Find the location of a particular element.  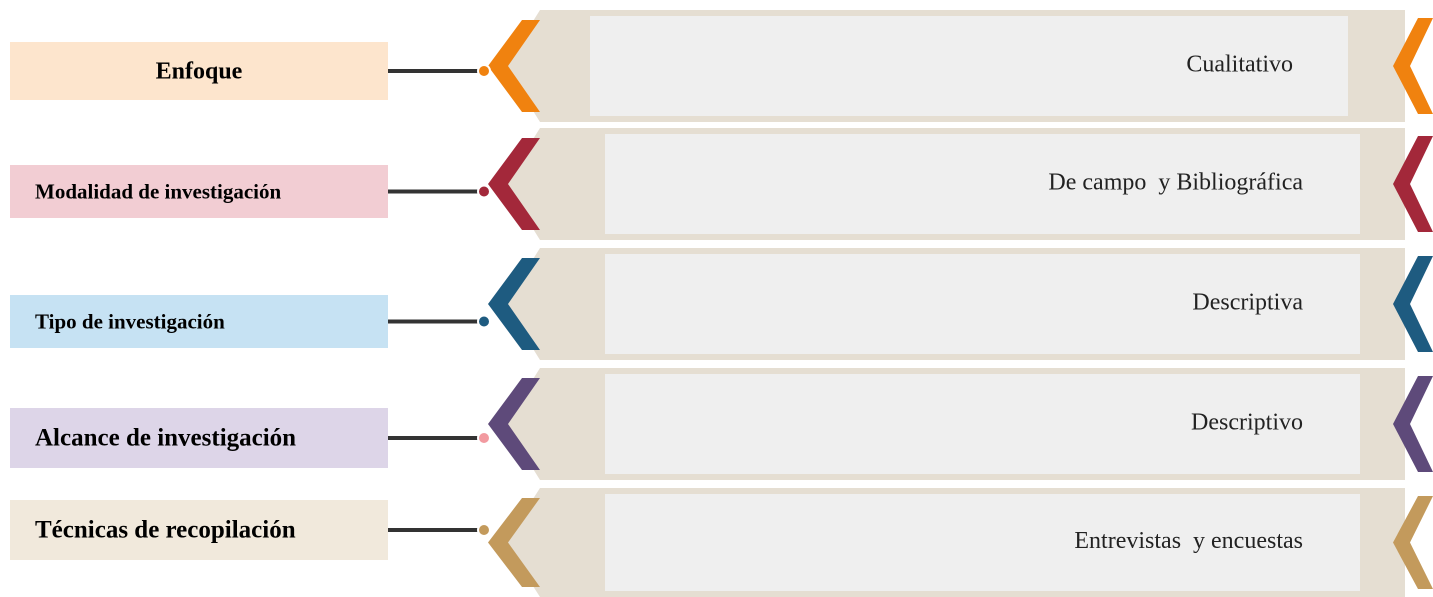

row-label: Tipo de investigación is located at coordinates (130, 321).